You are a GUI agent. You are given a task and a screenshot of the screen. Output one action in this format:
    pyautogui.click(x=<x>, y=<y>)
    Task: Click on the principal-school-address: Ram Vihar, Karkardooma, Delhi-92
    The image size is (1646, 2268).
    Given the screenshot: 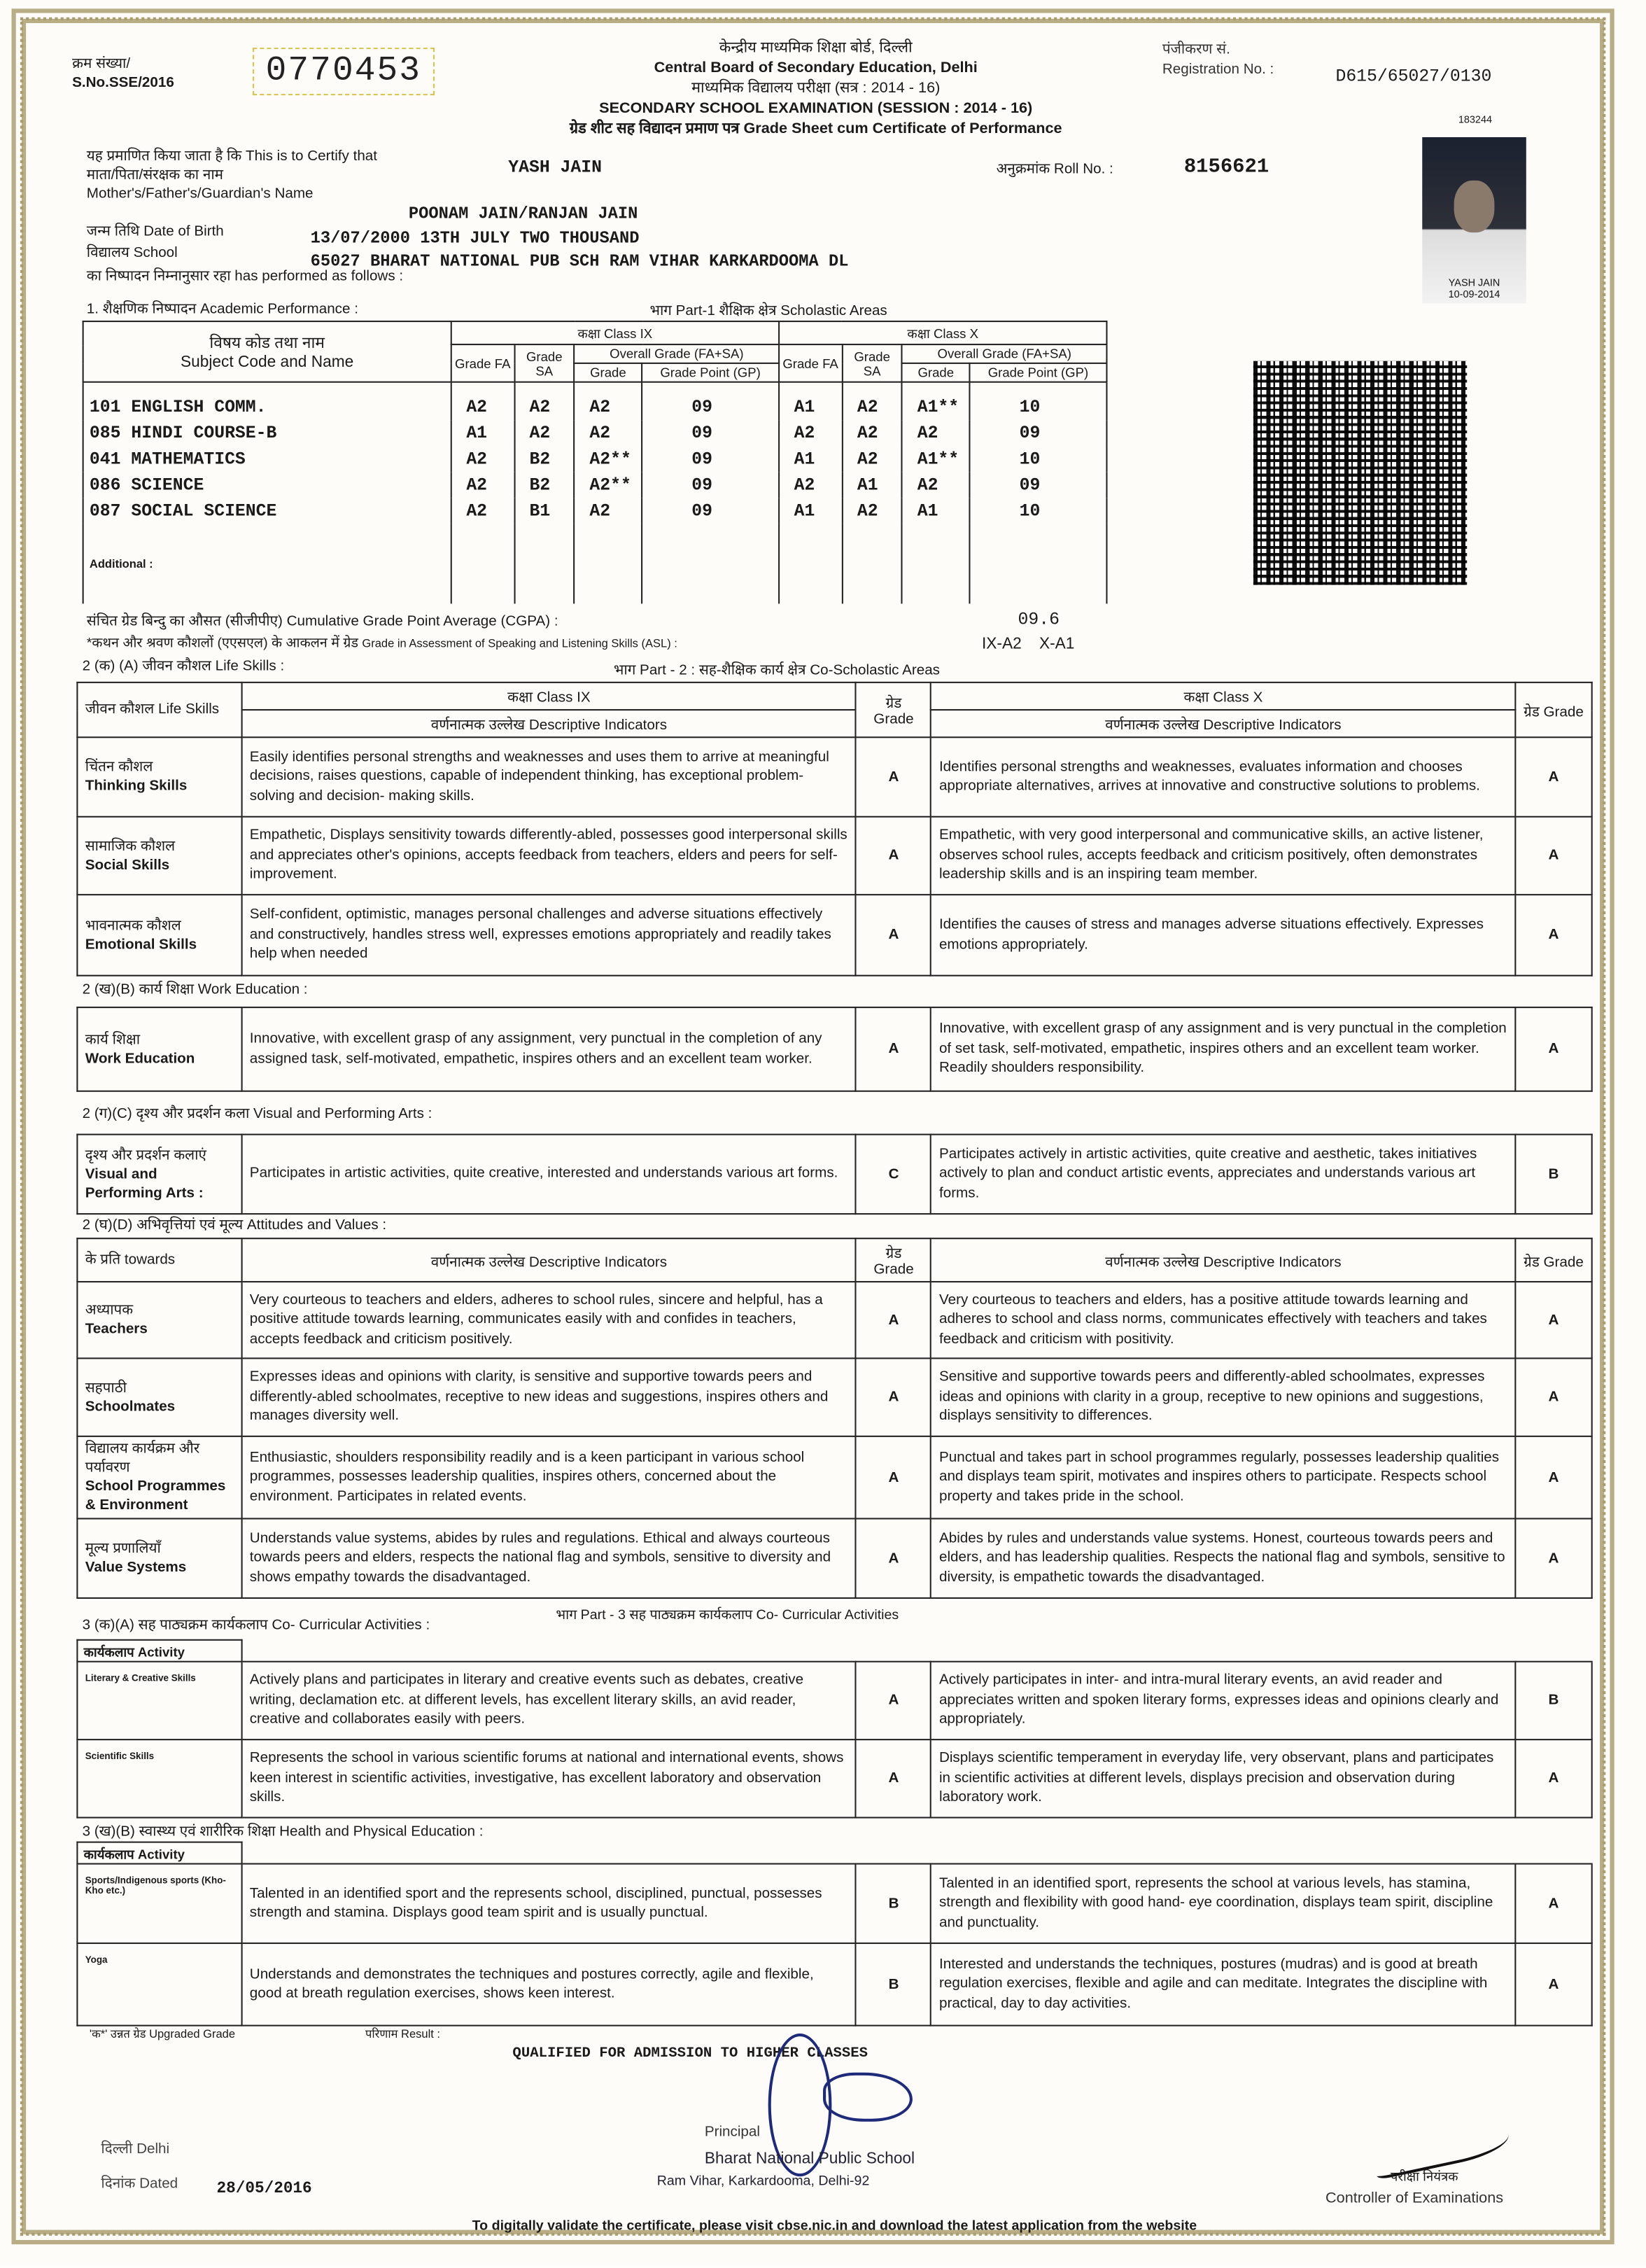 What is the action you would take?
    pyautogui.click(x=763, y=2182)
    